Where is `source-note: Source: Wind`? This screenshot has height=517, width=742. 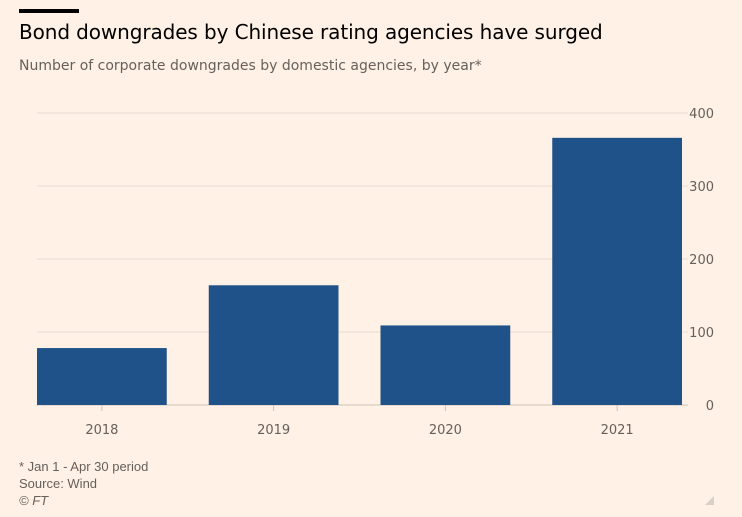 source-note: Source: Wind is located at coordinates (58, 483).